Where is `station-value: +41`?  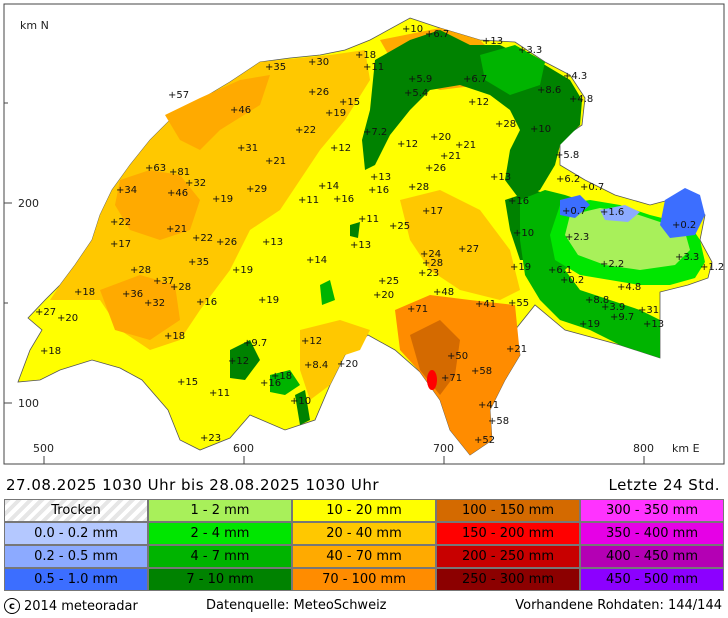
station-value: +41 is located at coordinates (488, 405).